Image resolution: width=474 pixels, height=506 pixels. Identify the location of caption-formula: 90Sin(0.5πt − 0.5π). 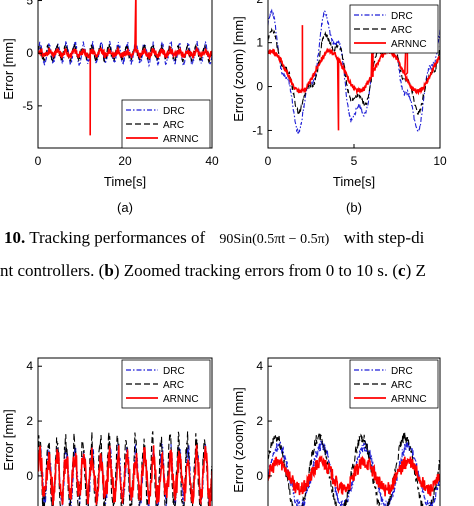
(274, 239).